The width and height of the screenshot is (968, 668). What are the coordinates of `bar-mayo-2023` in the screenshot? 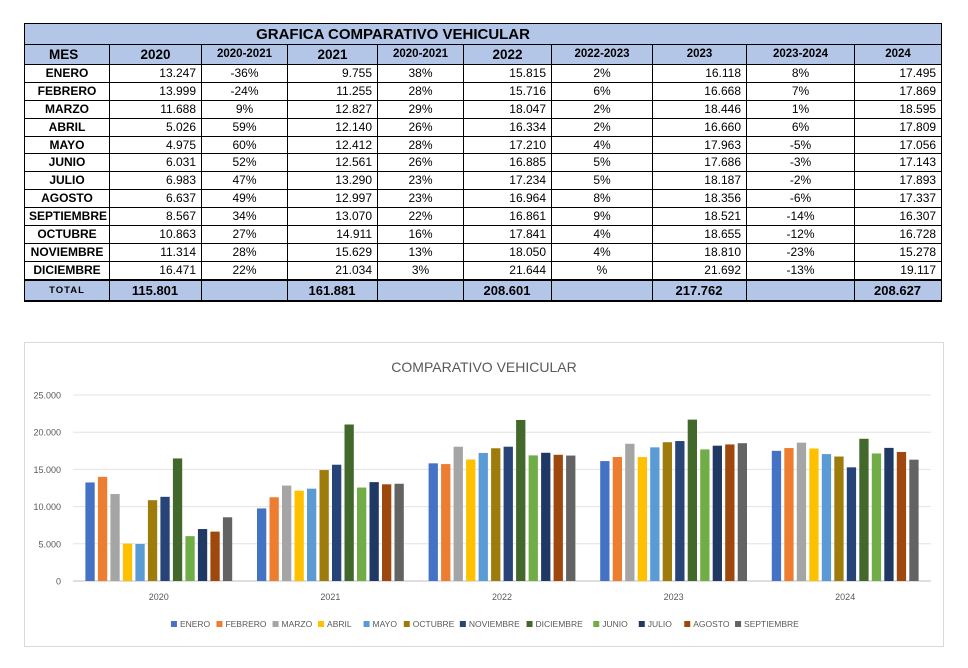 It's located at (655, 514).